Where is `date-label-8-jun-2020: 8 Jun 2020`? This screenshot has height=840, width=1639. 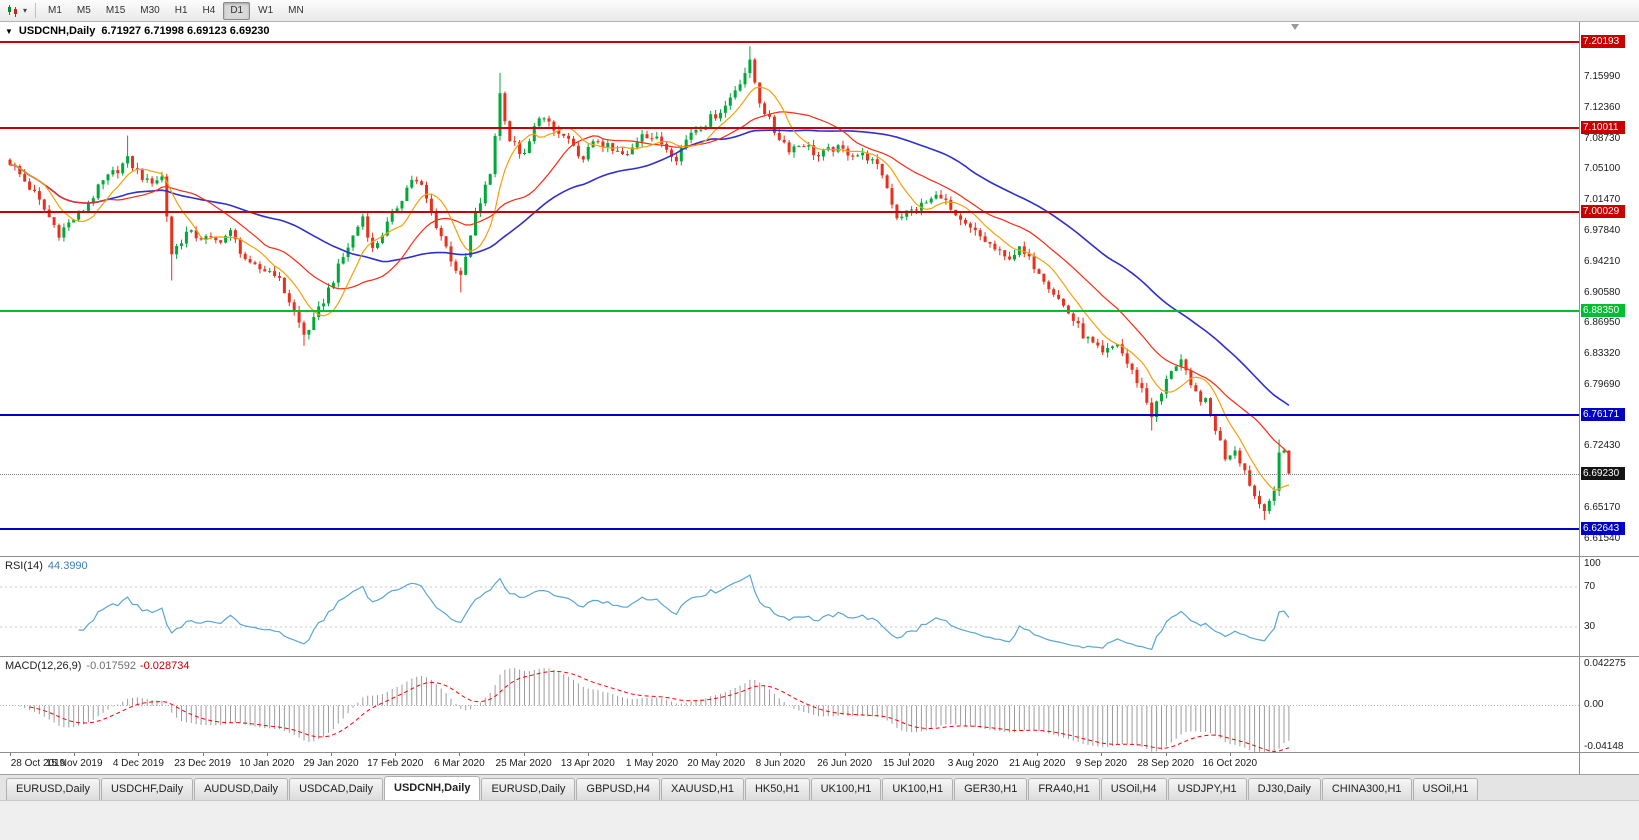 date-label-8-jun-2020: 8 Jun 2020 is located at coordinates (780, 763).